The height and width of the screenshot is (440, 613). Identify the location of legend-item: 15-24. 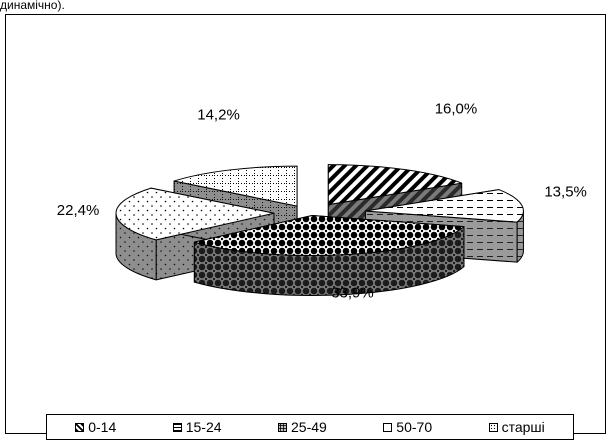
(197, 427).